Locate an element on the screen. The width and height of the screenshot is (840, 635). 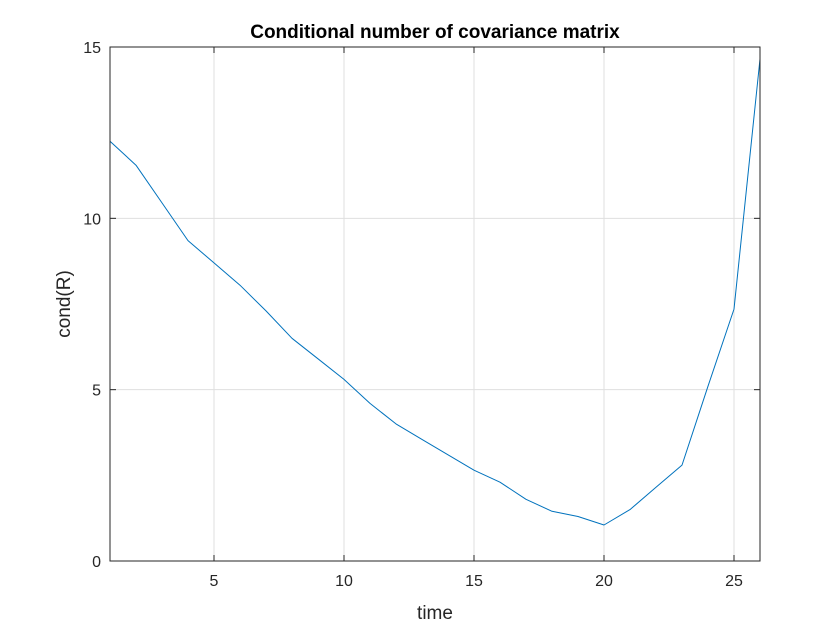
x-tick-label: 5 is located at coordinates (214, 581).